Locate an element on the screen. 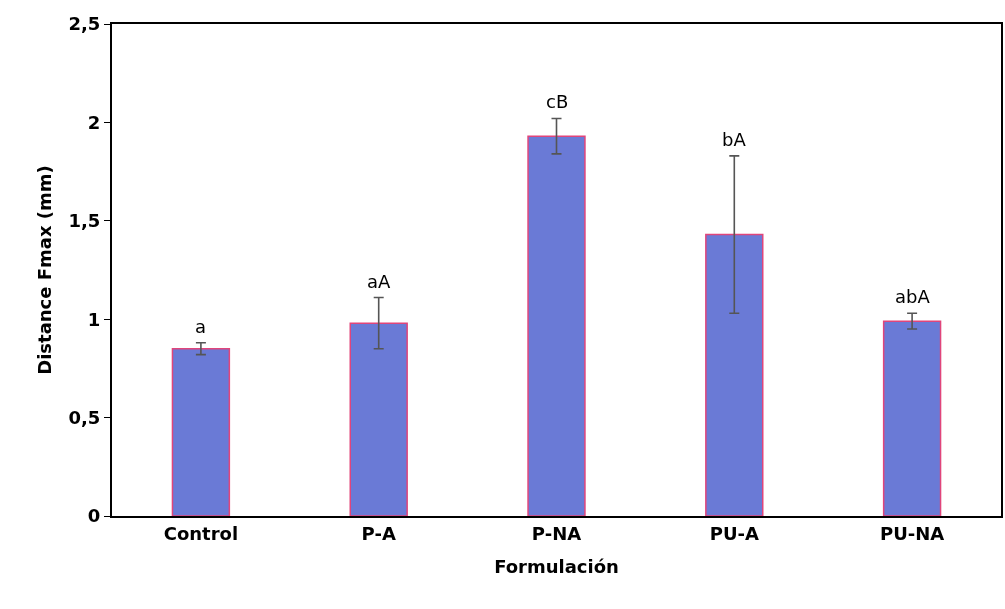 This screenshot has height=609, width=1005. y-axis-title: Distance Fmax (mm) is located at coordinates (45, 270).